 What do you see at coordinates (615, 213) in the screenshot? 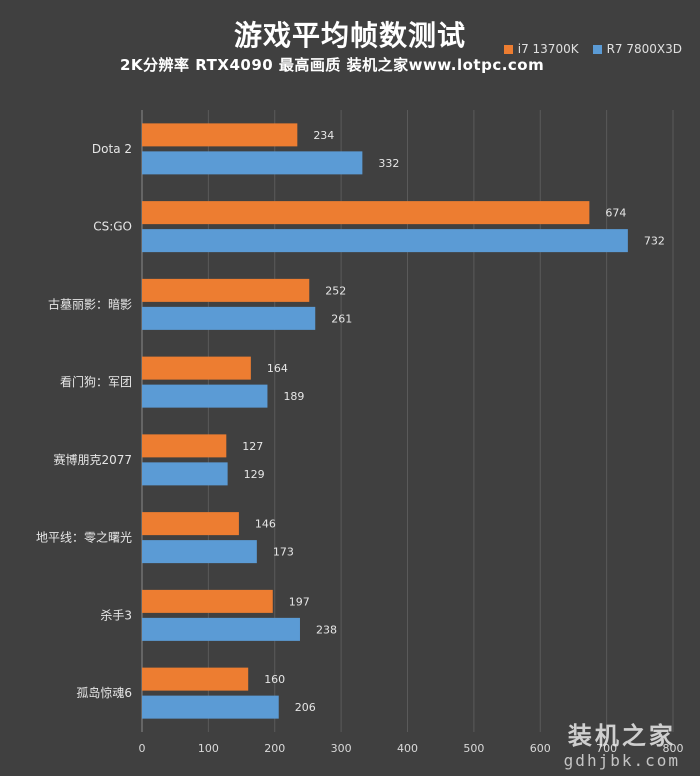
I see `data-label: 674` at bounding box center [615, 213].